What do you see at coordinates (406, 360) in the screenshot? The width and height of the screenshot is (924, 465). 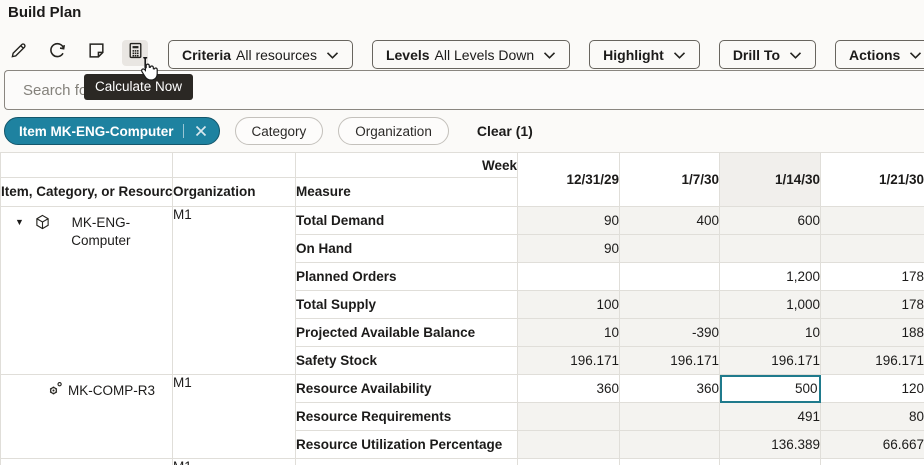 I see `measure-label: Safety Stock` at bounding box center [406, 360].